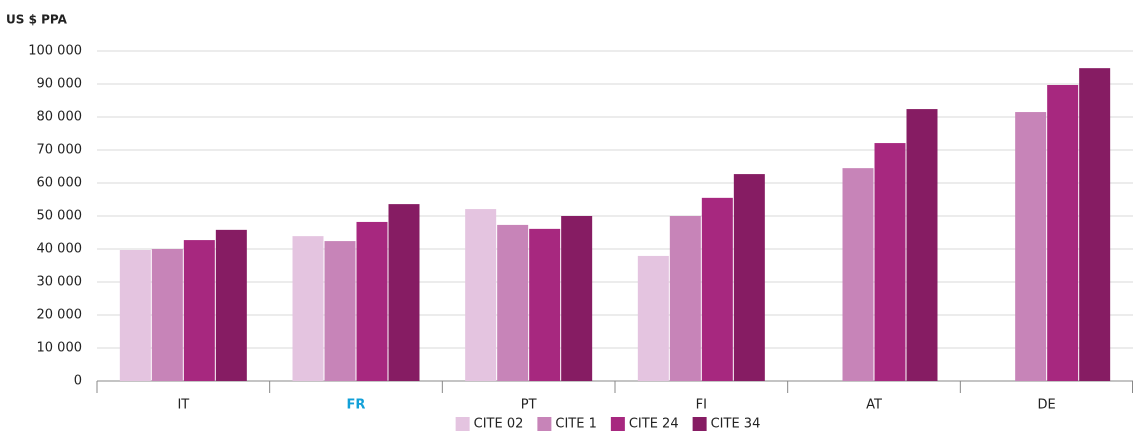  Describe the element at coordinates (60, 183) in the screenshot. I see `y-tick-label: 60 000` at that location.